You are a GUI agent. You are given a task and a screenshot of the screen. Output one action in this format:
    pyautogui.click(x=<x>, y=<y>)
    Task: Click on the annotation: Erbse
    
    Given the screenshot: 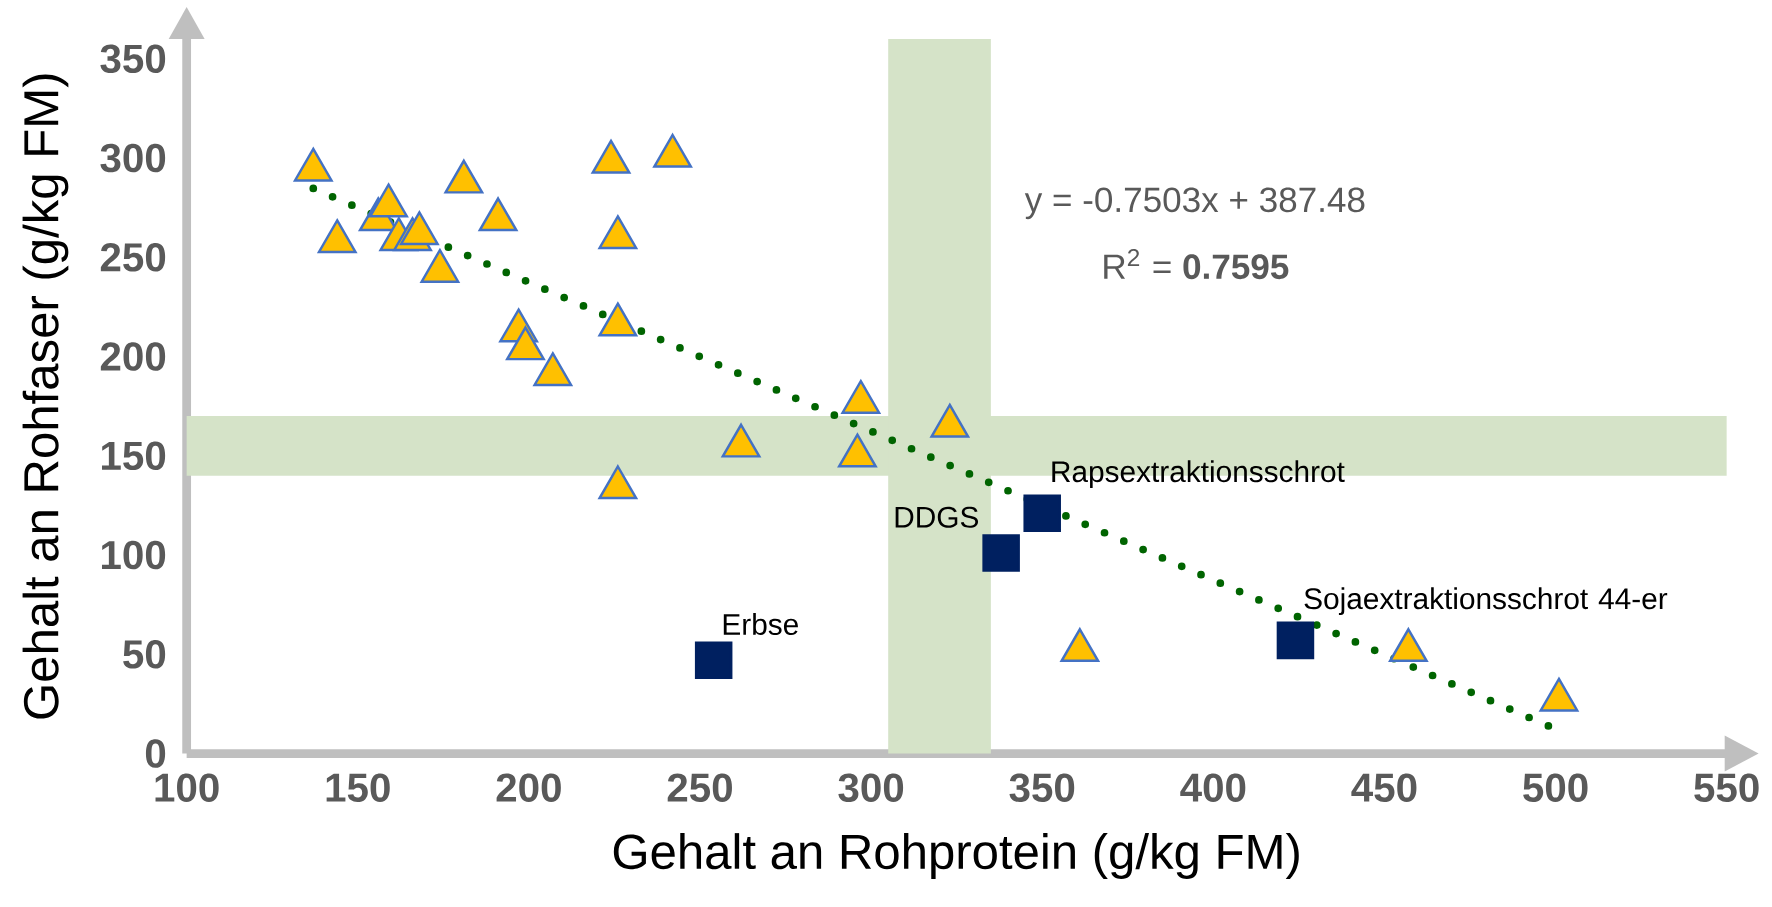 What is the action you would take?
    pyautogui.click(x=760, y=623)
    